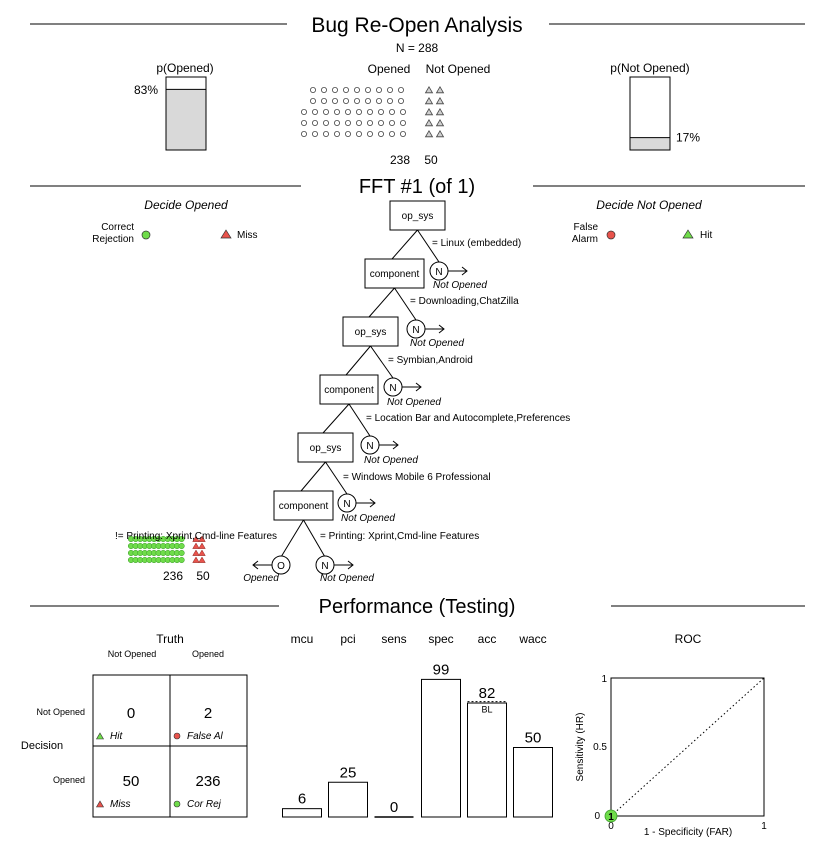  I want to click on bar-mcu, so click(302, 813).